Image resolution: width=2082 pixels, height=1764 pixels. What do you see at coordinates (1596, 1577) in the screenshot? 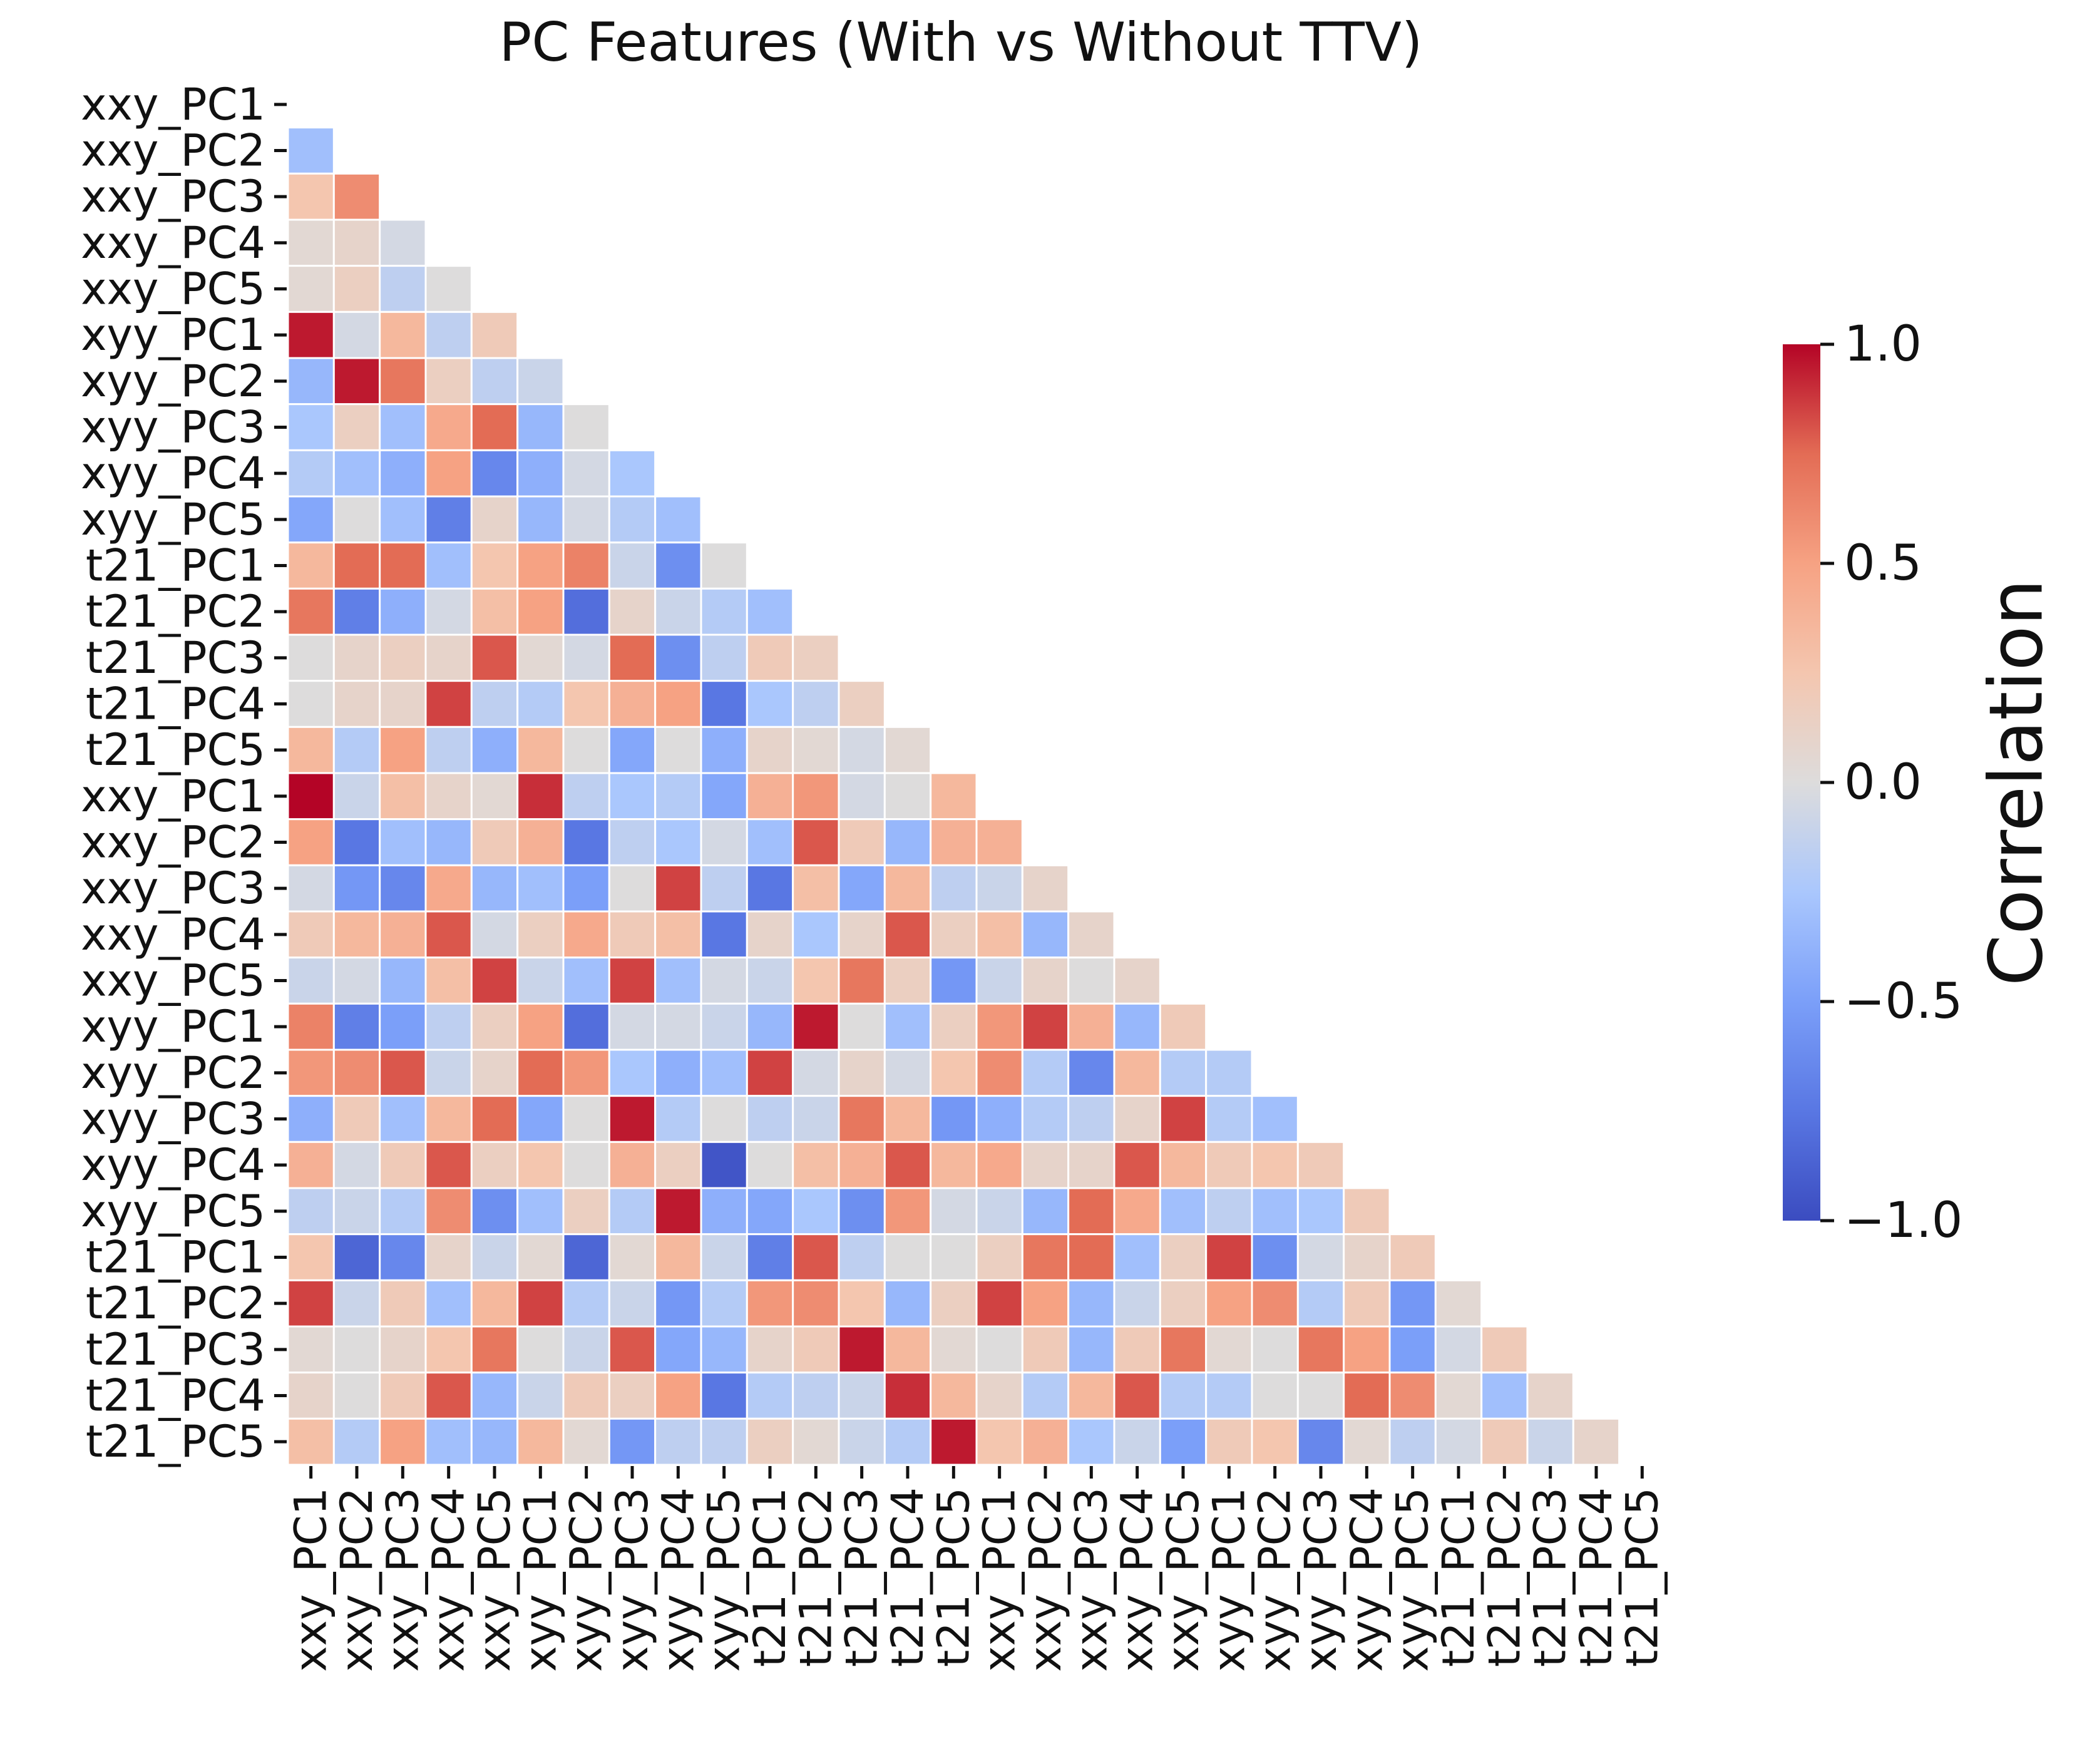
I see `x-tick-label: t21_PC4` at bounding box center [1596, 1577].